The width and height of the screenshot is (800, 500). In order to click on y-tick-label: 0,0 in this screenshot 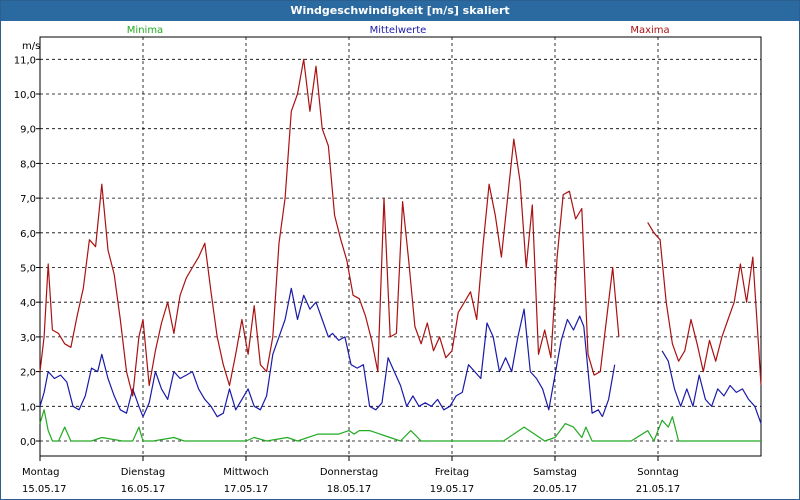, I will do `click(28, 442)`.